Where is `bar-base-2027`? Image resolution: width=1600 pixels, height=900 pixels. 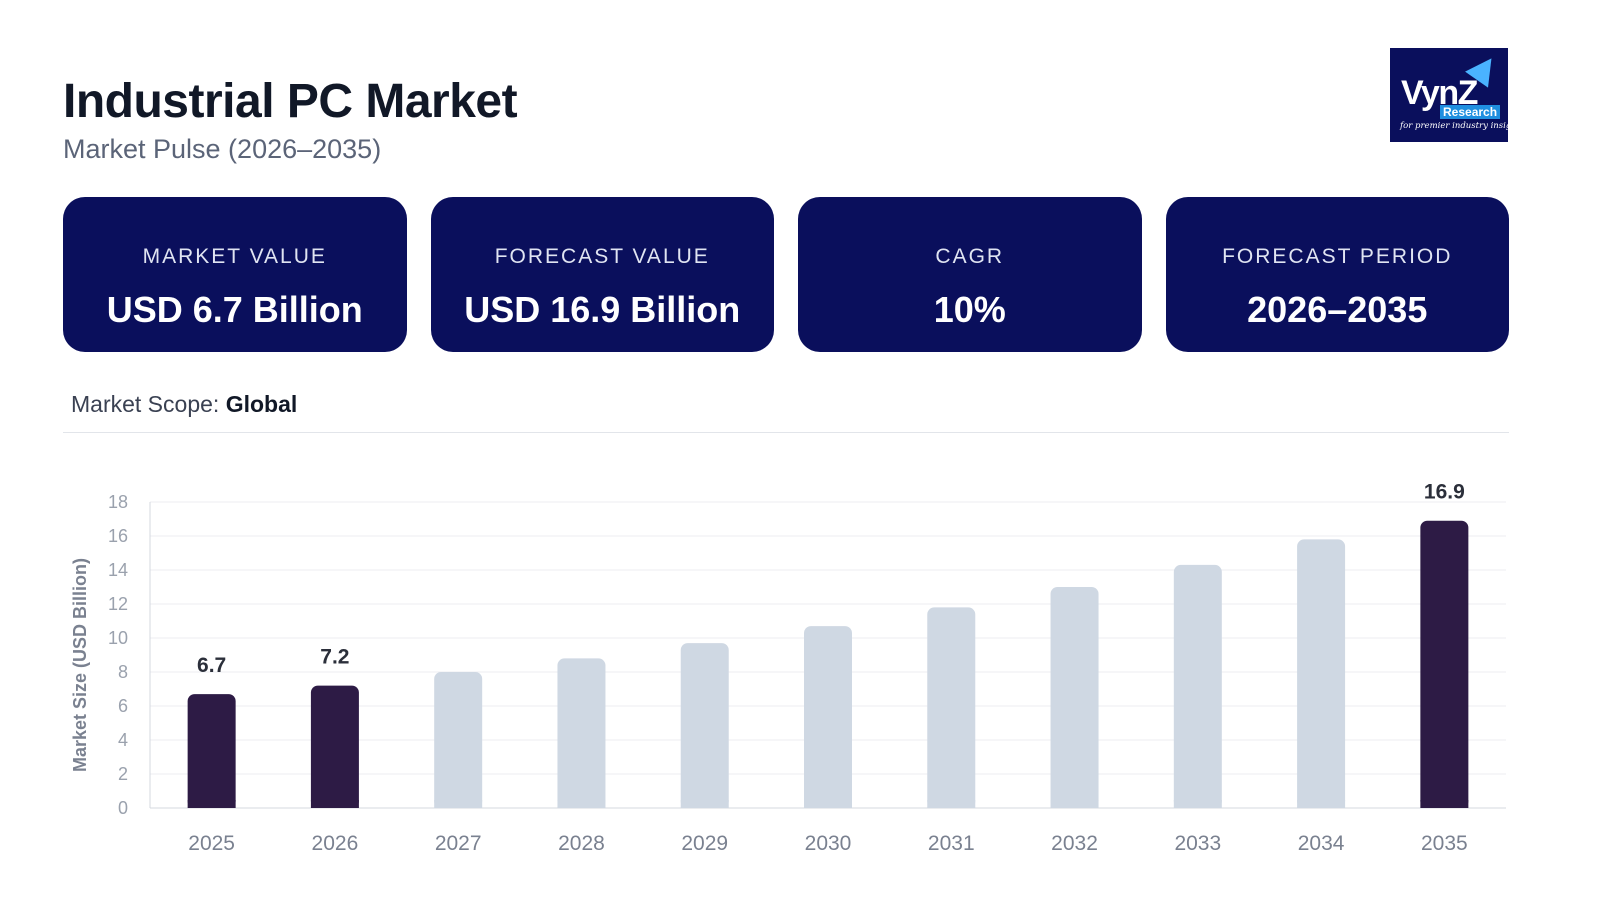
bar-base-2027 is located at coordinates (458, 804).